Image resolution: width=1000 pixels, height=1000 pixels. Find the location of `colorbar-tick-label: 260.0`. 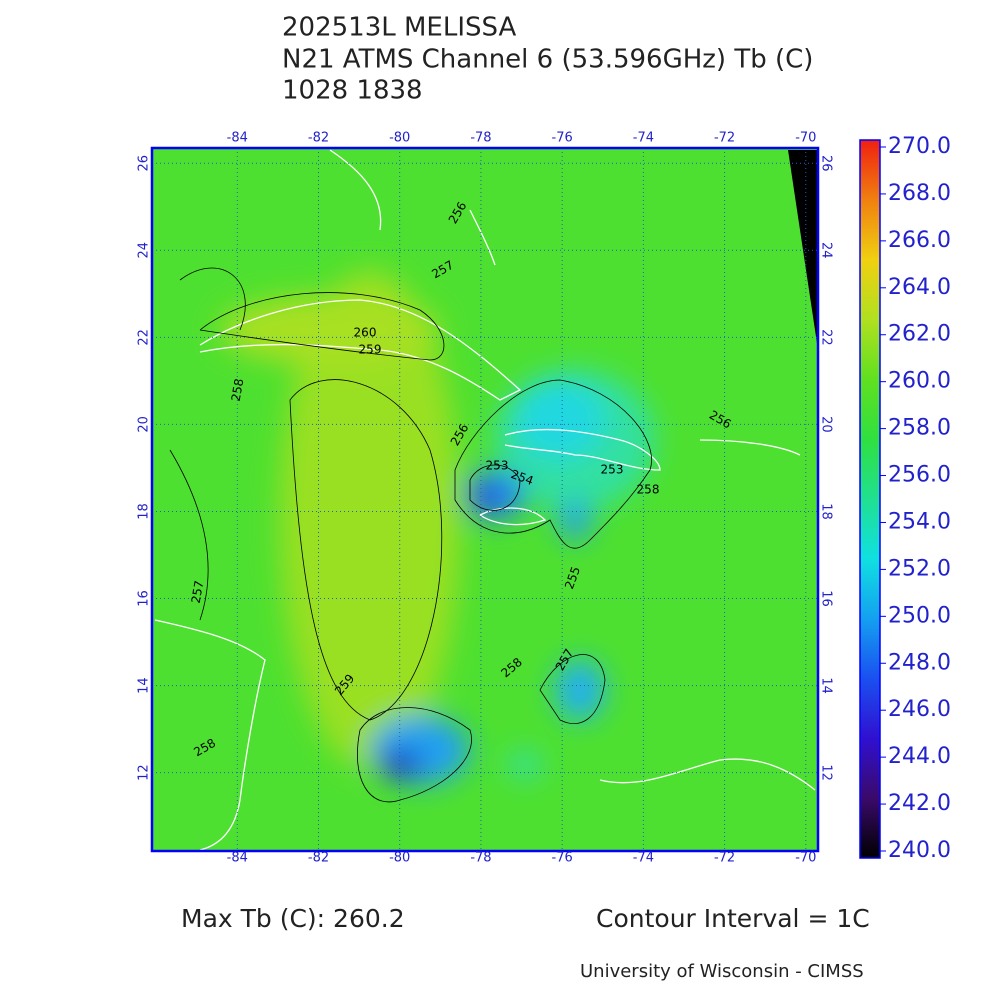

colorbar-tick-label: 260.0 is located at coordinates (919, 381).